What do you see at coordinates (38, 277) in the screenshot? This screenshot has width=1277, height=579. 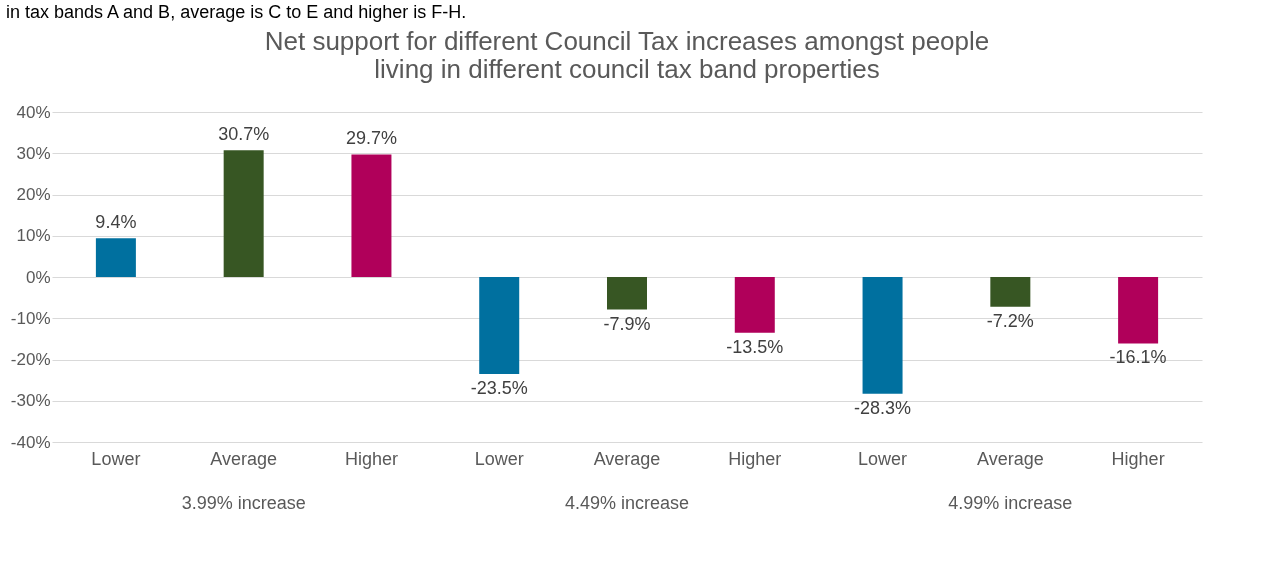 I see `y-tick-label: 0%` at bounding box center [38, 277].